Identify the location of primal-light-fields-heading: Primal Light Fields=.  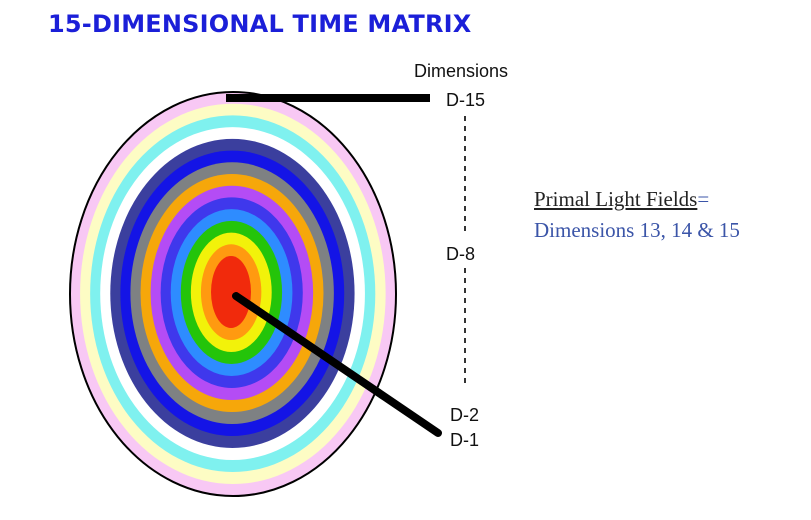
(621, 199).